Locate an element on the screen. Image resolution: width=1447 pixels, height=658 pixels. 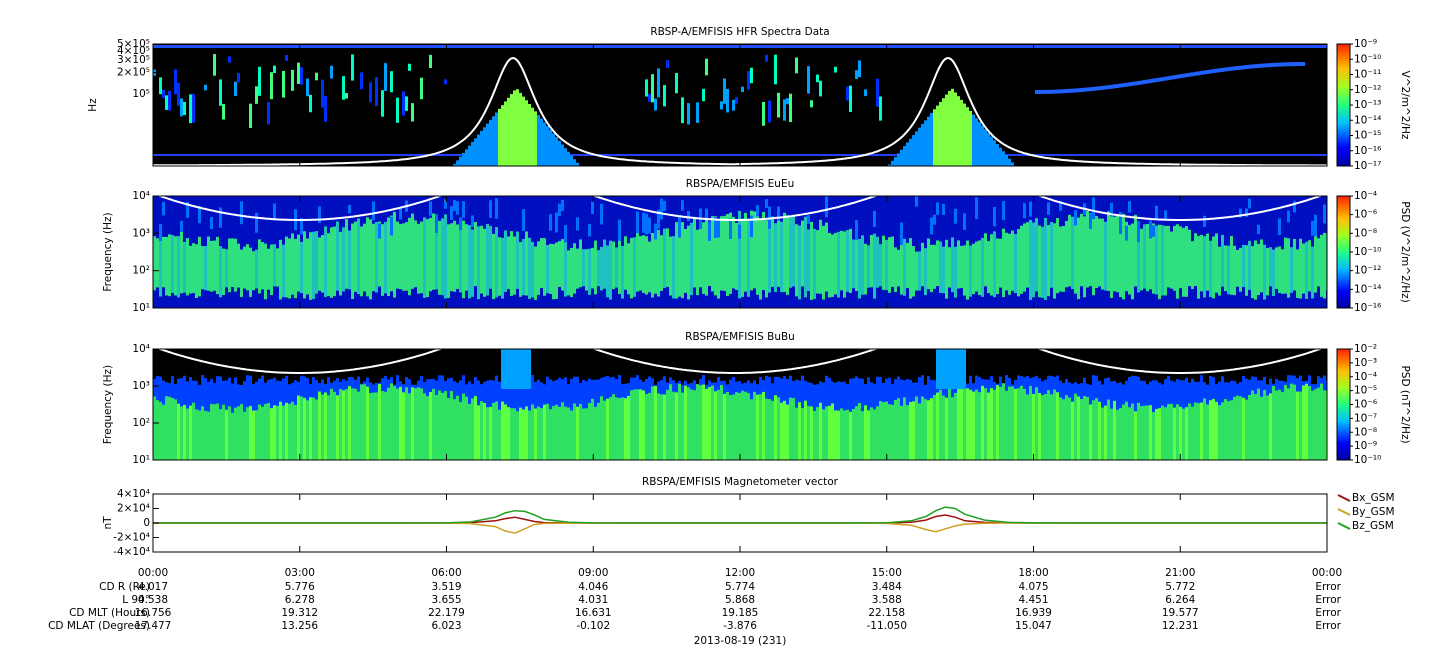
row-value: 6.264 is located at coordinates (1180, 600).